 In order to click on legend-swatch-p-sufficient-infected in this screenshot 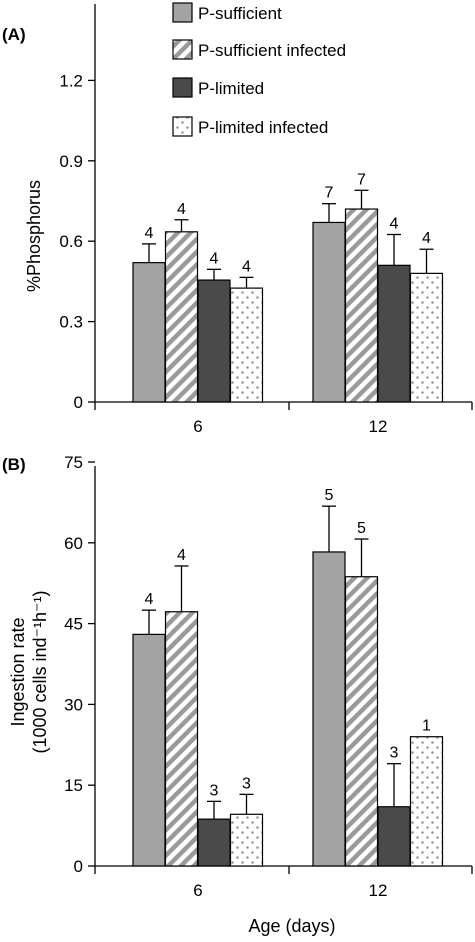, I will do `click(182, 49)`.